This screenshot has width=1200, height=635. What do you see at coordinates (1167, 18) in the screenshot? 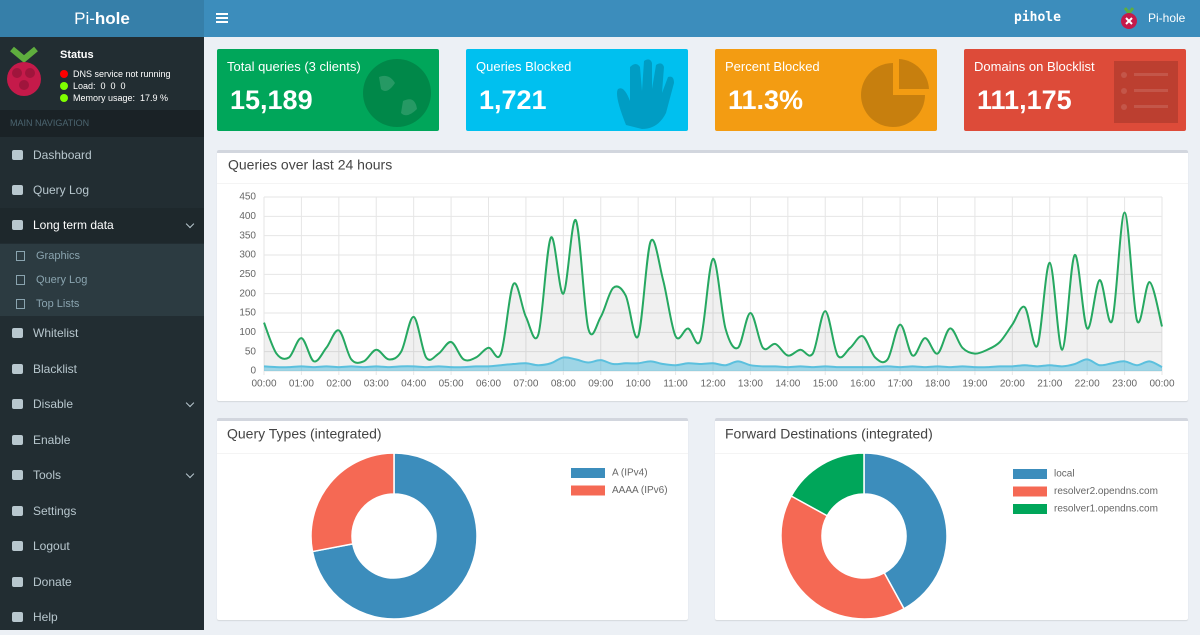
I see `user-name: Pi-hole` at bounding box center [1167, 18].